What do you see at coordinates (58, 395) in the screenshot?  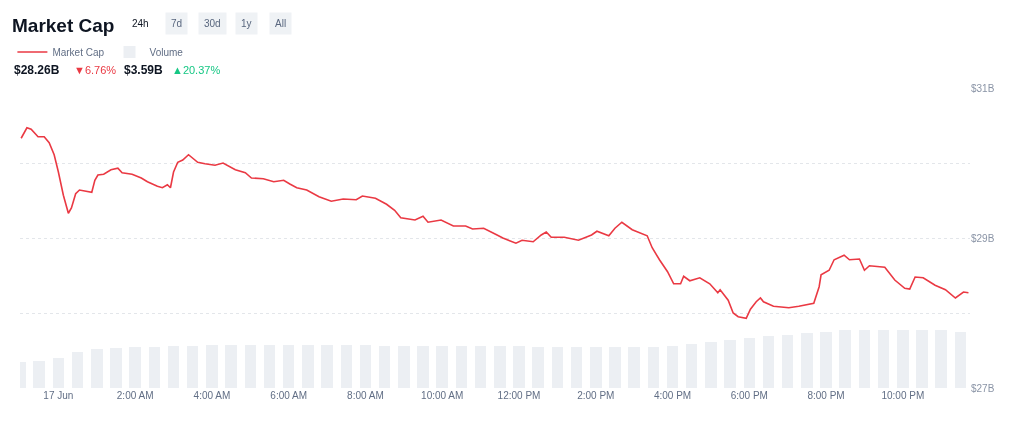 I see `x-tick-label: 17 Jun` at bounding box center [58, 395].